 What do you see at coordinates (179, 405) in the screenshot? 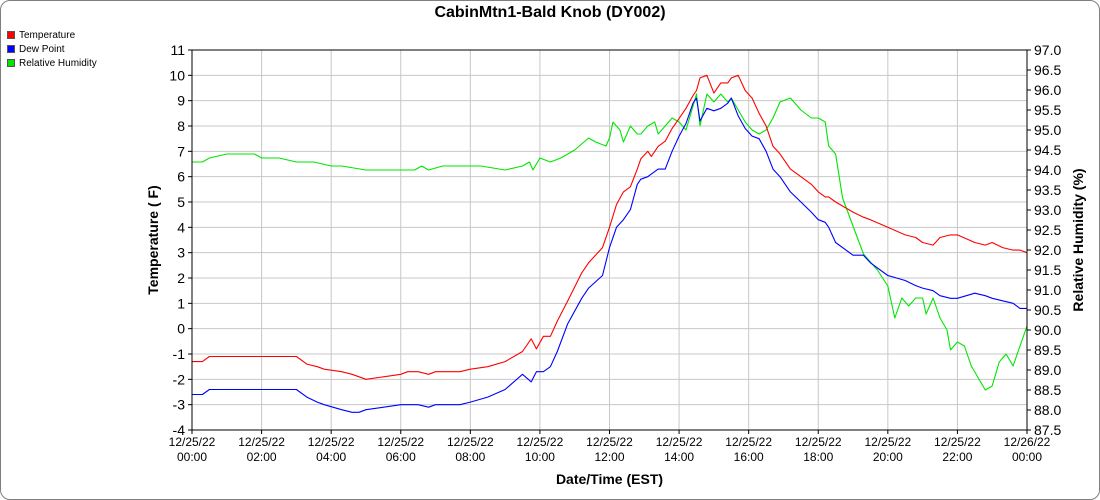
I see `left-tick-label: -3` at bounding box center [179, 405].